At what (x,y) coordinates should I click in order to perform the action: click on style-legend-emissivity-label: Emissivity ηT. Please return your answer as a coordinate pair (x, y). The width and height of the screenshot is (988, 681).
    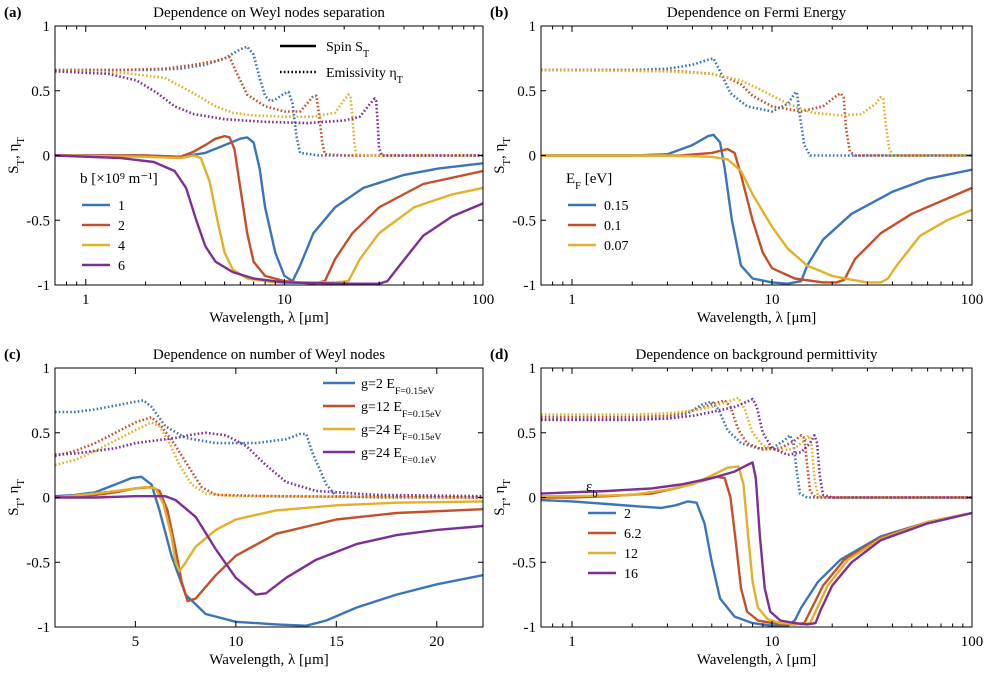
    Looking at the image, I should click on (364, 76).